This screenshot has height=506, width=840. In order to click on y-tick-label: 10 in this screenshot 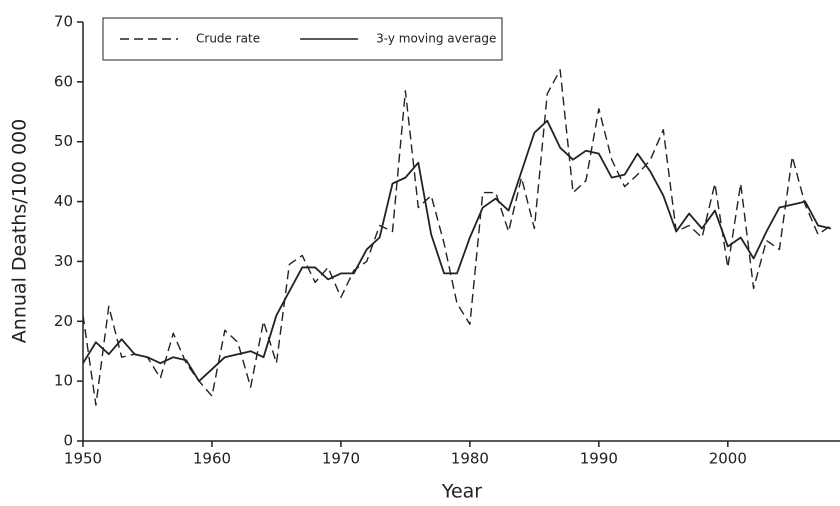, I will do `click(63, 381)`.